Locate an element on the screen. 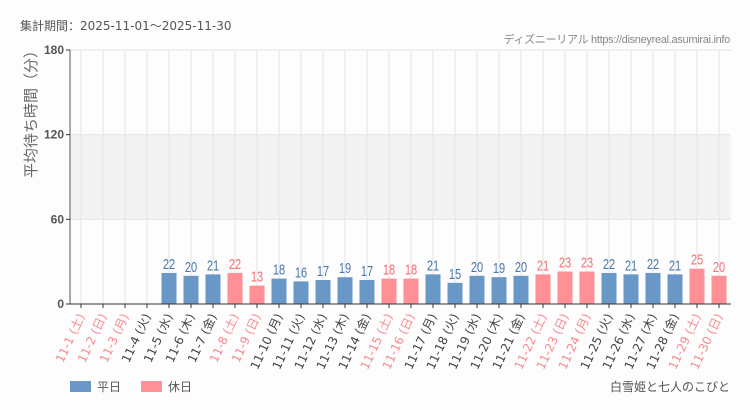  bar: 25 is located at coordinates (697, 277).